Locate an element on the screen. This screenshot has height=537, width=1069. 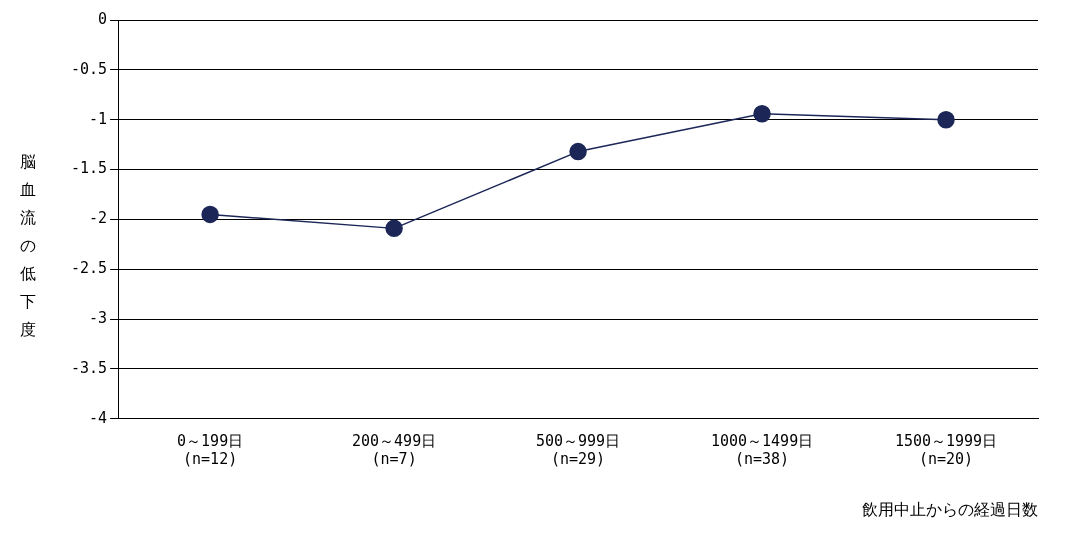
x-axis-title: 飲用中止からの経過日数 is located at coordinates (950, 509).